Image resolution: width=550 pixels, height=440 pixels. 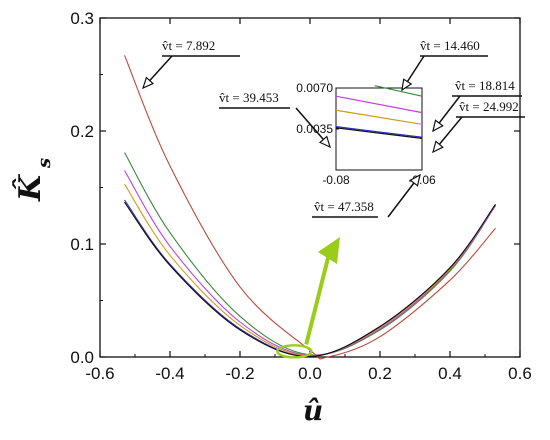 I want to click on zoom-callout, so click(x=308, y=298).